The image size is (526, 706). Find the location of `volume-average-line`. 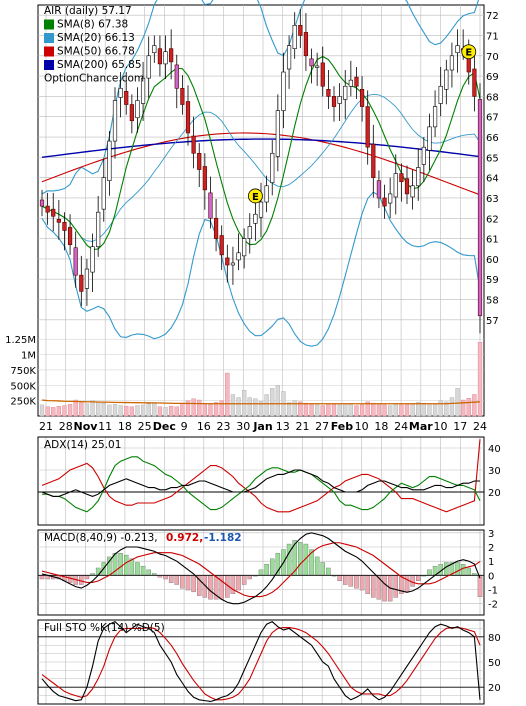

volume-average-line is located at coordinates (261, 402).